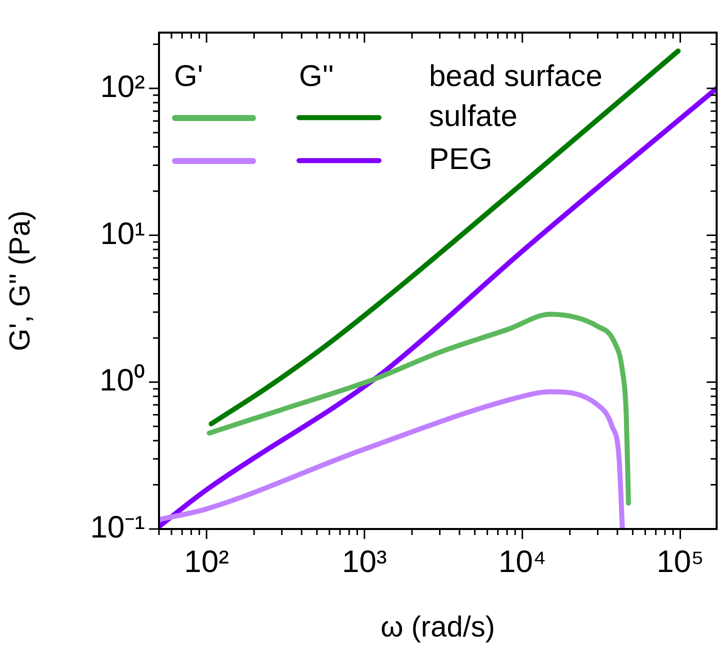  I want to click on y-tick-label: 10⁻¹, so click(117, 527).